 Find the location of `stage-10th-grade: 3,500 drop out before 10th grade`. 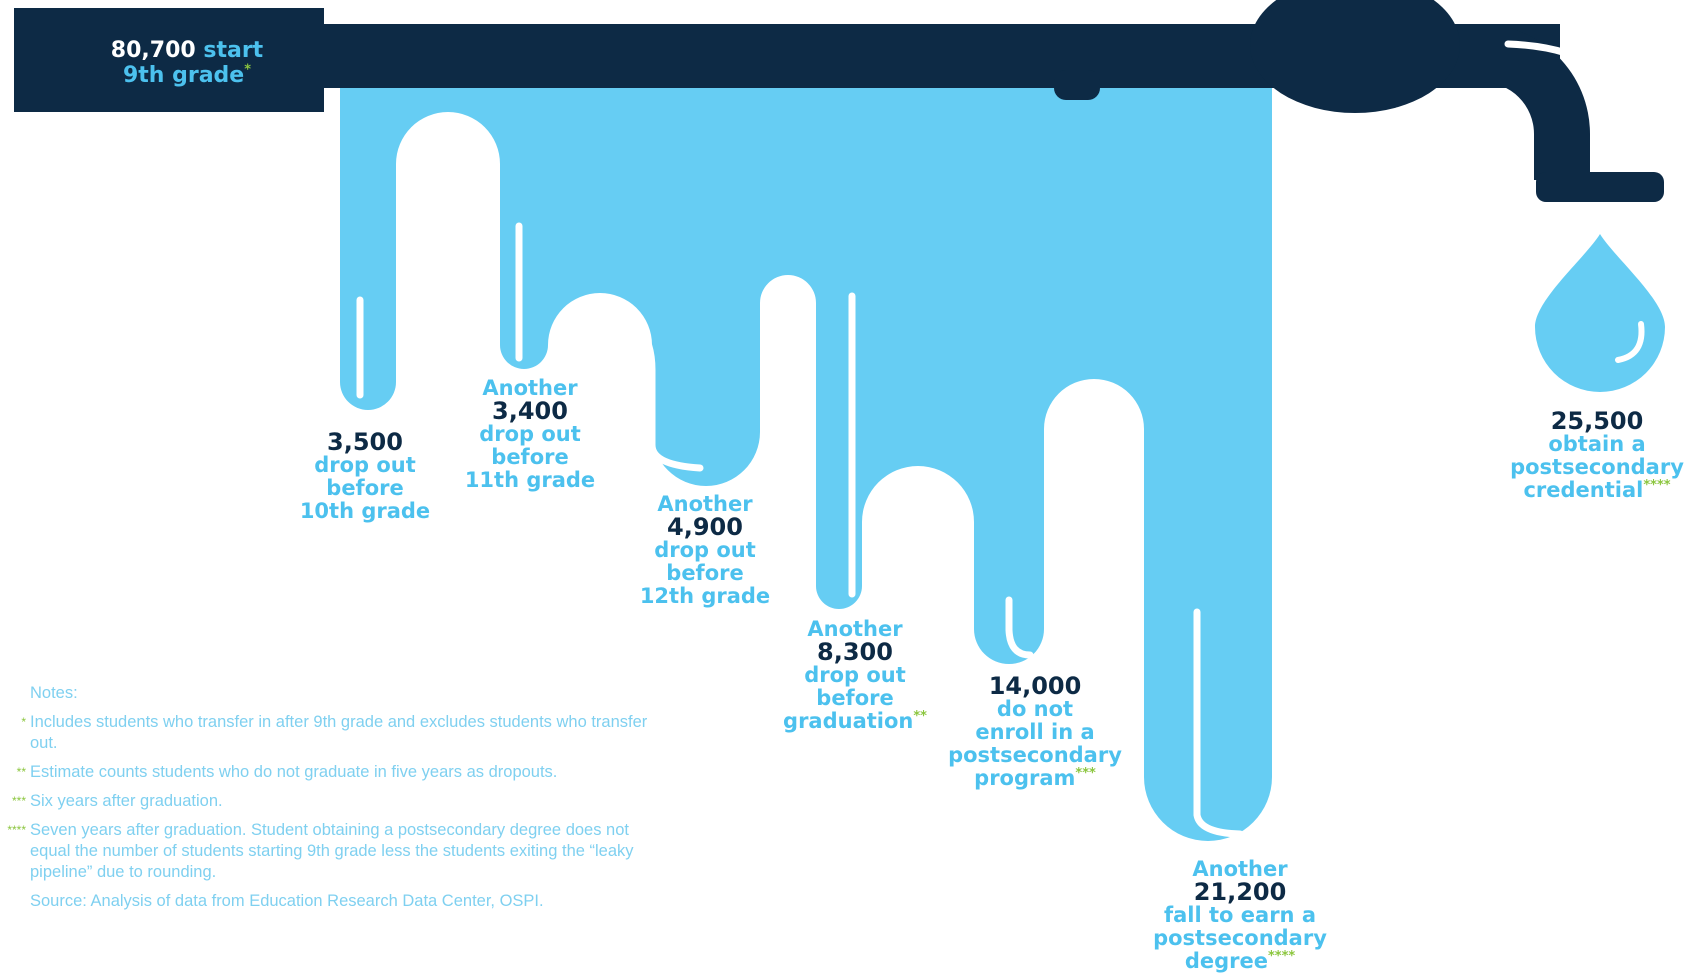

stage-10th-grade: 3,500 drop out before 10th grade is located at coordinates (365, 475).